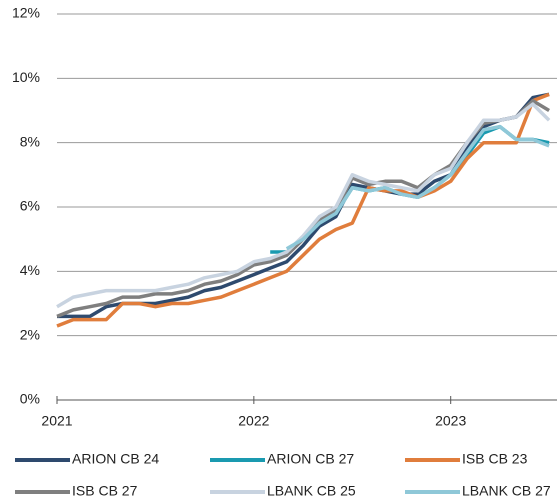 Image resolution: width=557 pixels, height=504 pixels. Describe the element at coordinates (310, 459) in the screenshot. I see `legend-label: ARION CB 27` at that location.